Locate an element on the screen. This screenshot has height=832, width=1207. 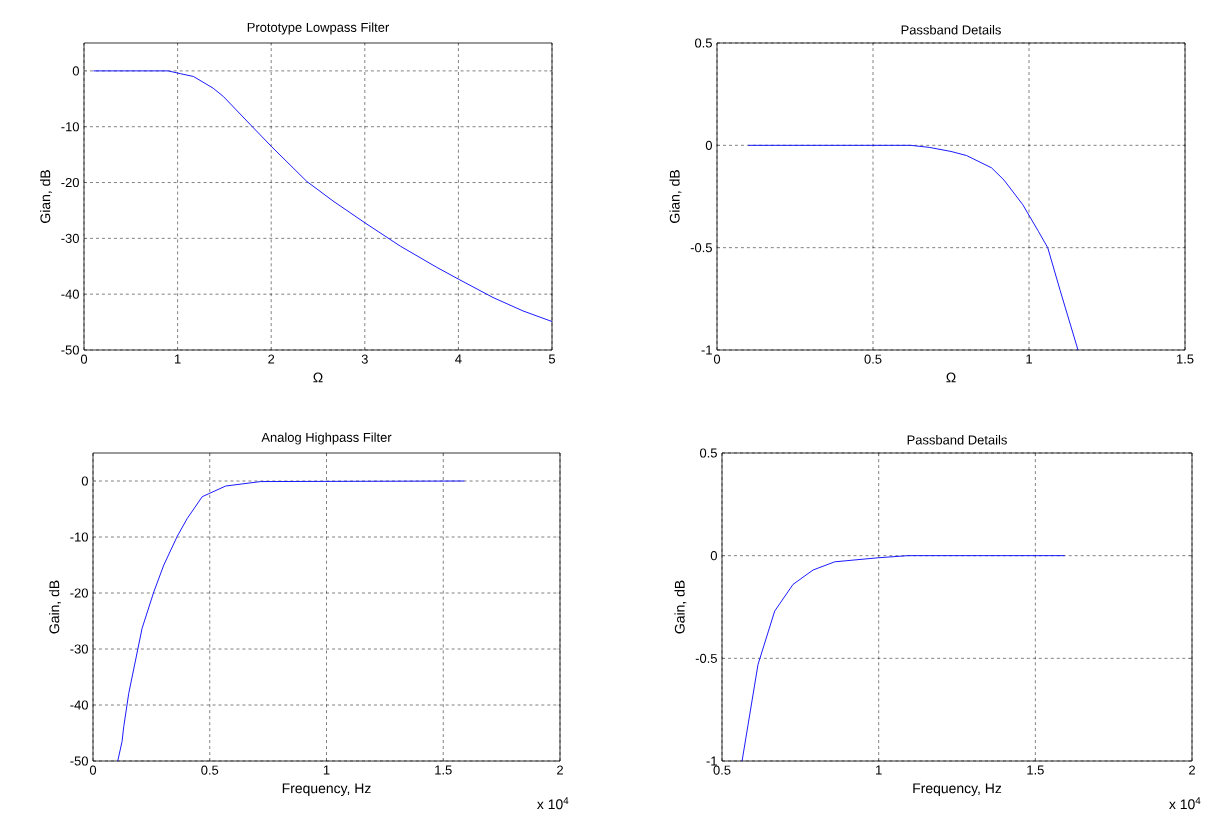
chart-title: Prototype Lowpass Filter is located at coordinates (318, 28).